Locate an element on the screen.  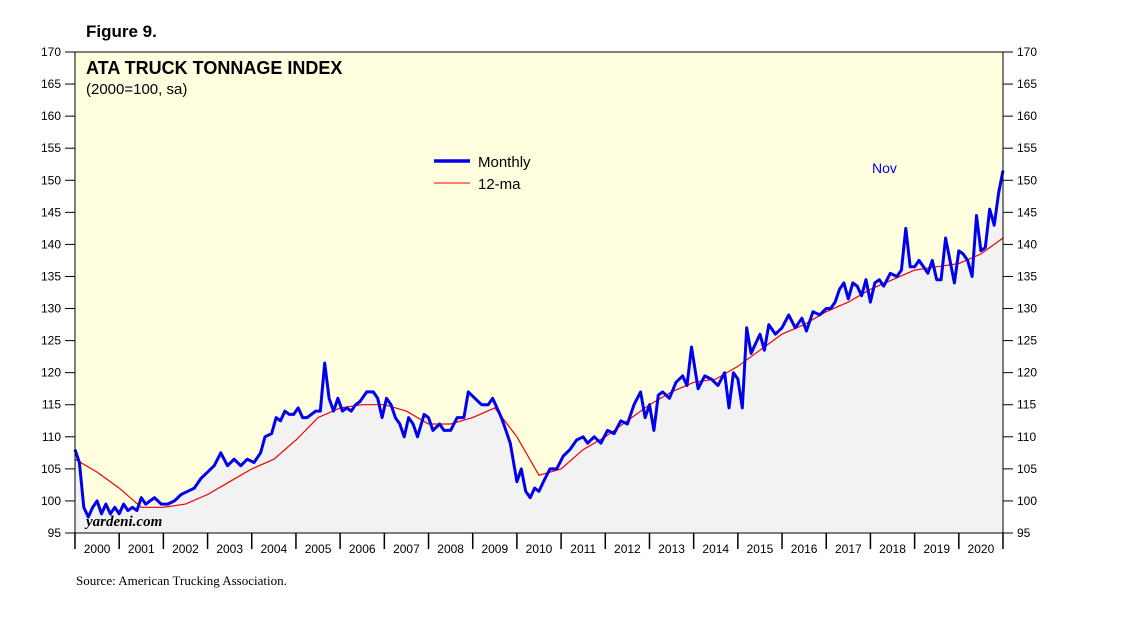
y-tick-label-left: 125 is located at coordinates (51, 341).